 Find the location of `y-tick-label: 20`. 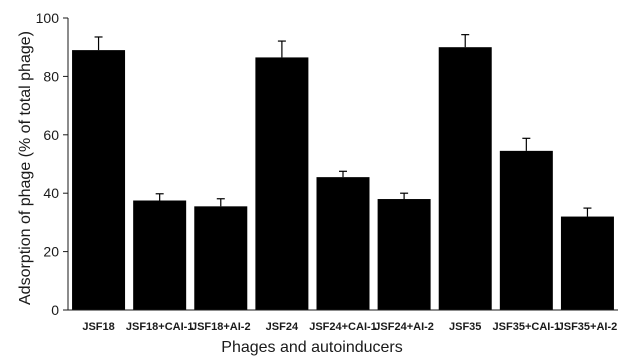

y-tick-label: 20 is located at coordinates (51, 252).